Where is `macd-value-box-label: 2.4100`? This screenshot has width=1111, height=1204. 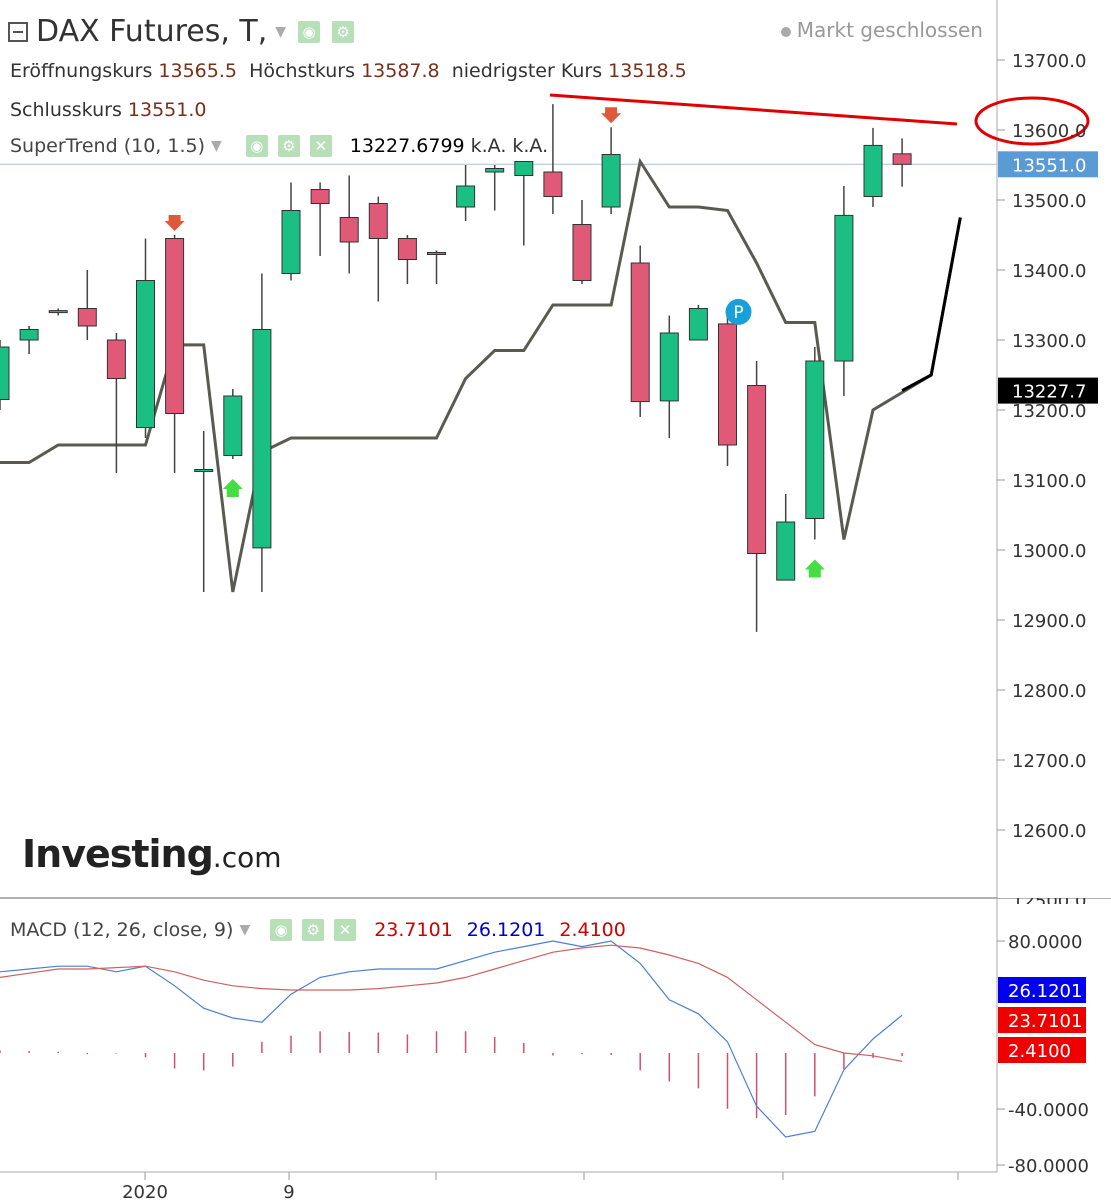 macd-value-box-label: 2.4100 is located at coordinates (1039, 1051).